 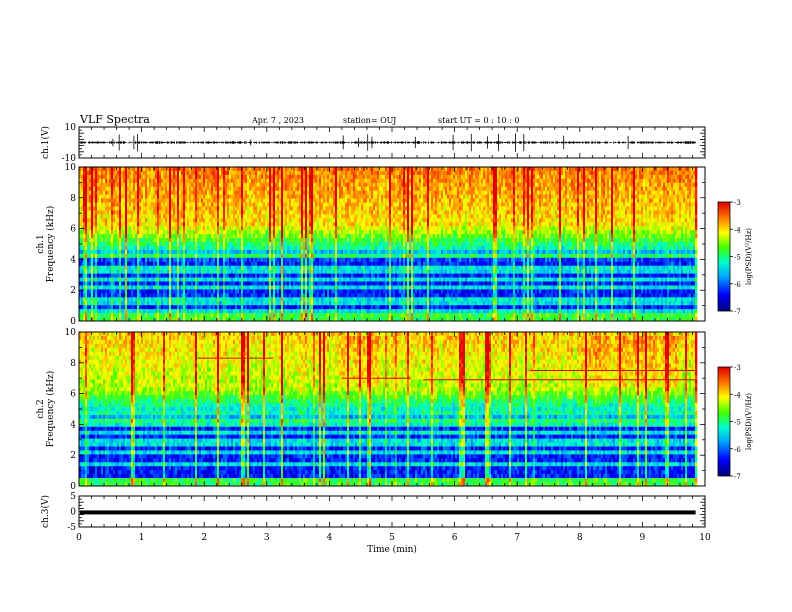 I want to click on y-tick-label: -5, so click(x=71, y=528).